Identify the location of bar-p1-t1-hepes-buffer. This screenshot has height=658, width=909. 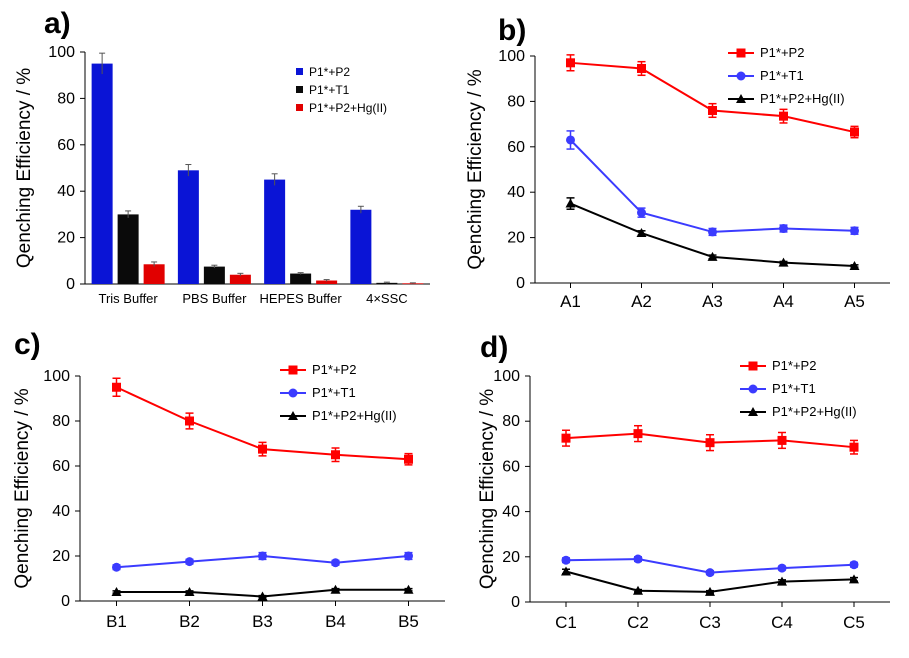
(301, 278).